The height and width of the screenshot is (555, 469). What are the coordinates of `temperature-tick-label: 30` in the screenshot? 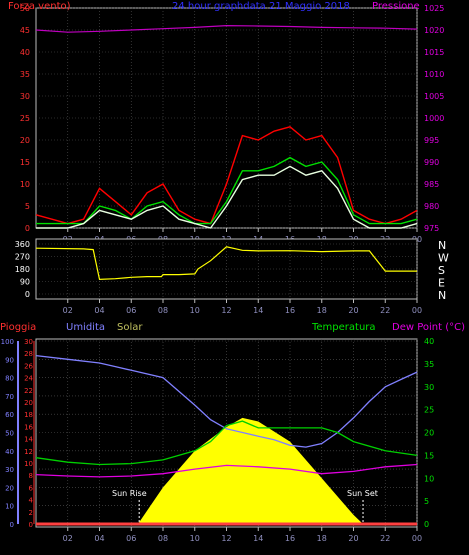 It's located at (429, 387).